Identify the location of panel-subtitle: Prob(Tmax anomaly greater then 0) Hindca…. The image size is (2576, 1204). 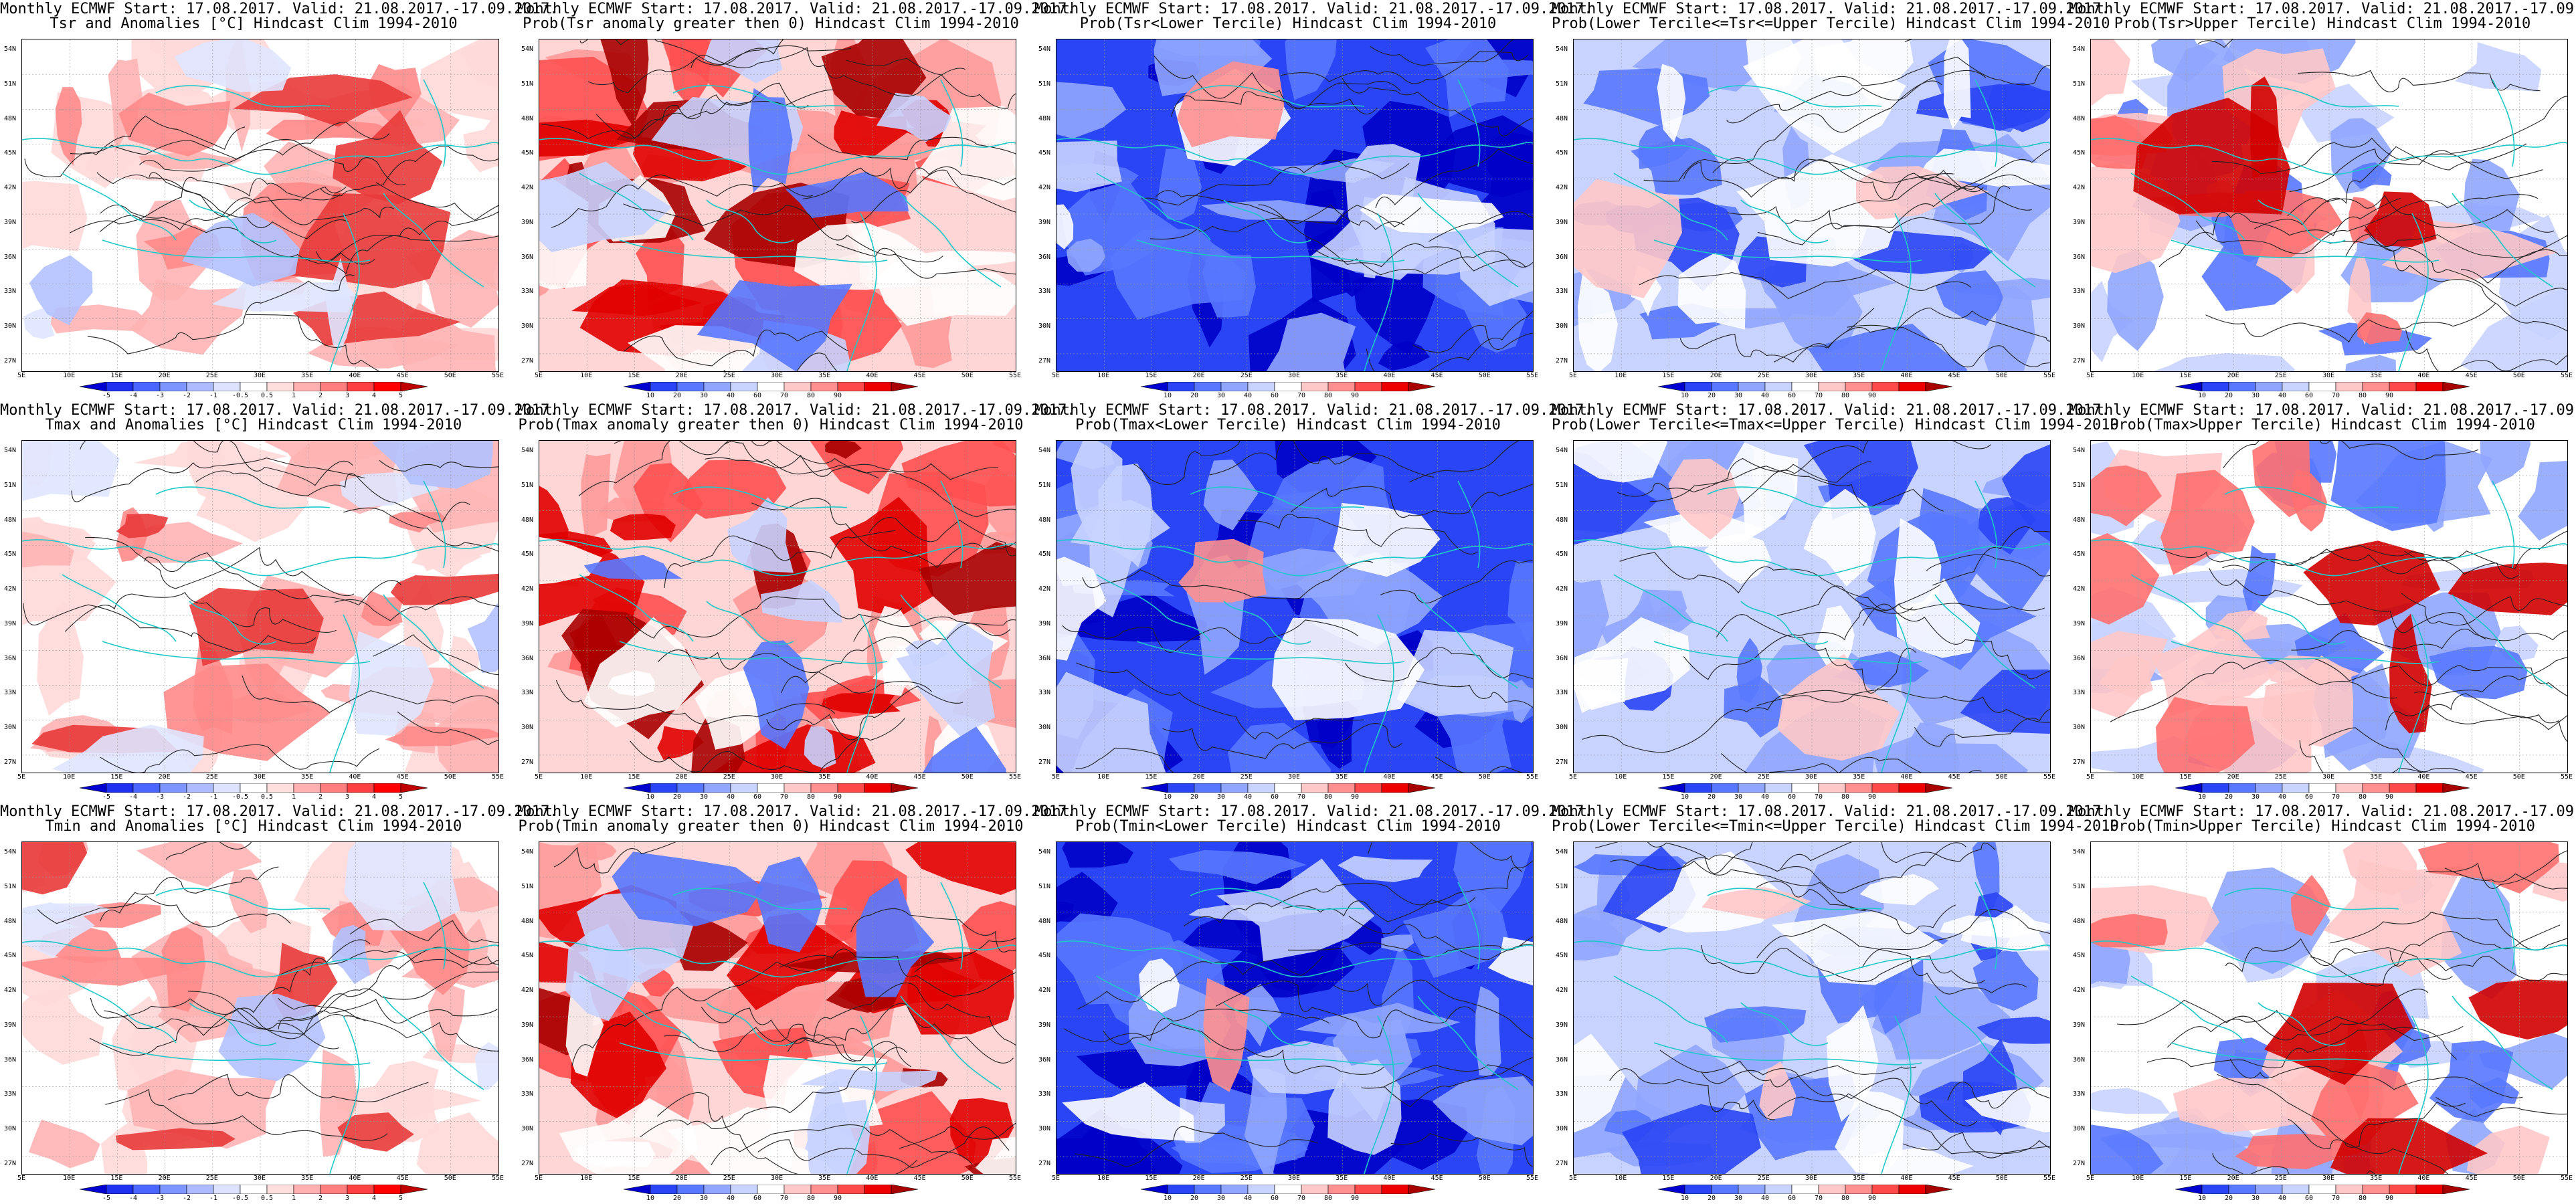
(771, 425).